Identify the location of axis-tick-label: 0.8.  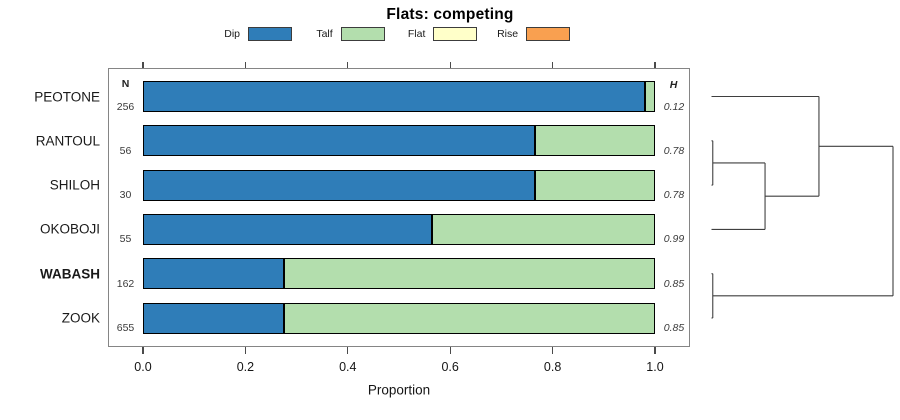
(552, 367).